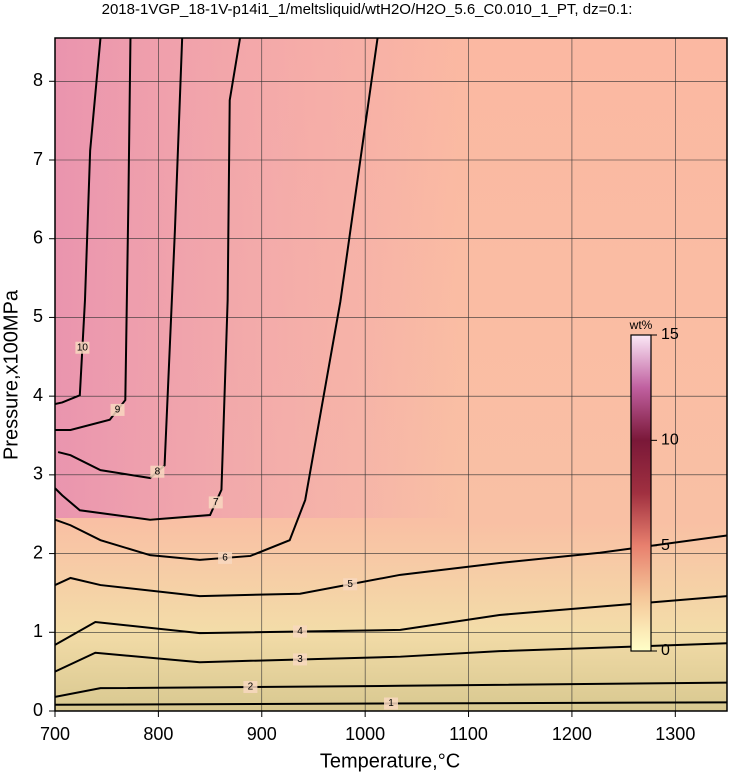  Describe the element at coordinates (670, 440) in the screenshot. I see `colorbar-tick-label: 10` at that location.